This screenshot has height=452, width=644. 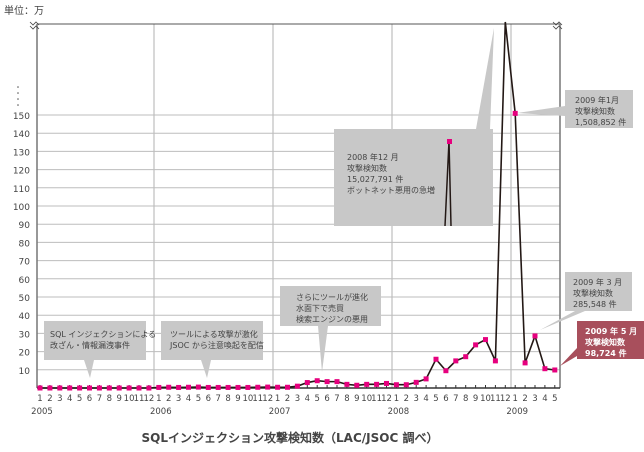 What do you see at coordinates (597, 282) in the screenshot?
I see `callout-text: 2009 年 3 月` at bounding box center [597, 282].